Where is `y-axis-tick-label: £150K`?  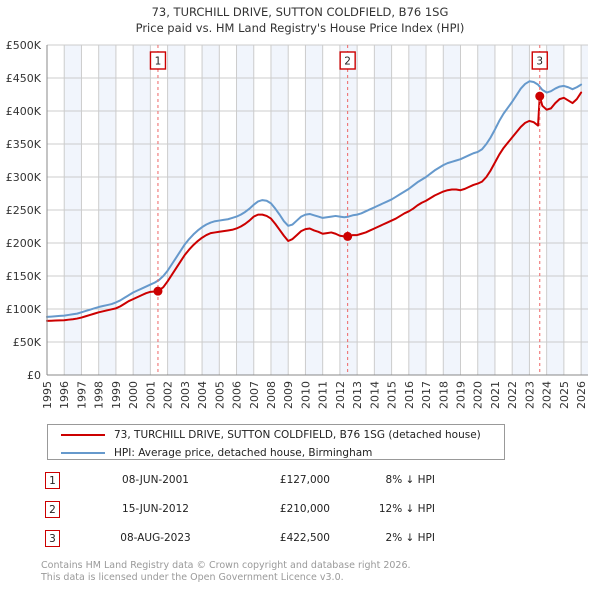 y-axis-tick-label: £150K is located at coordinates (24, 276).